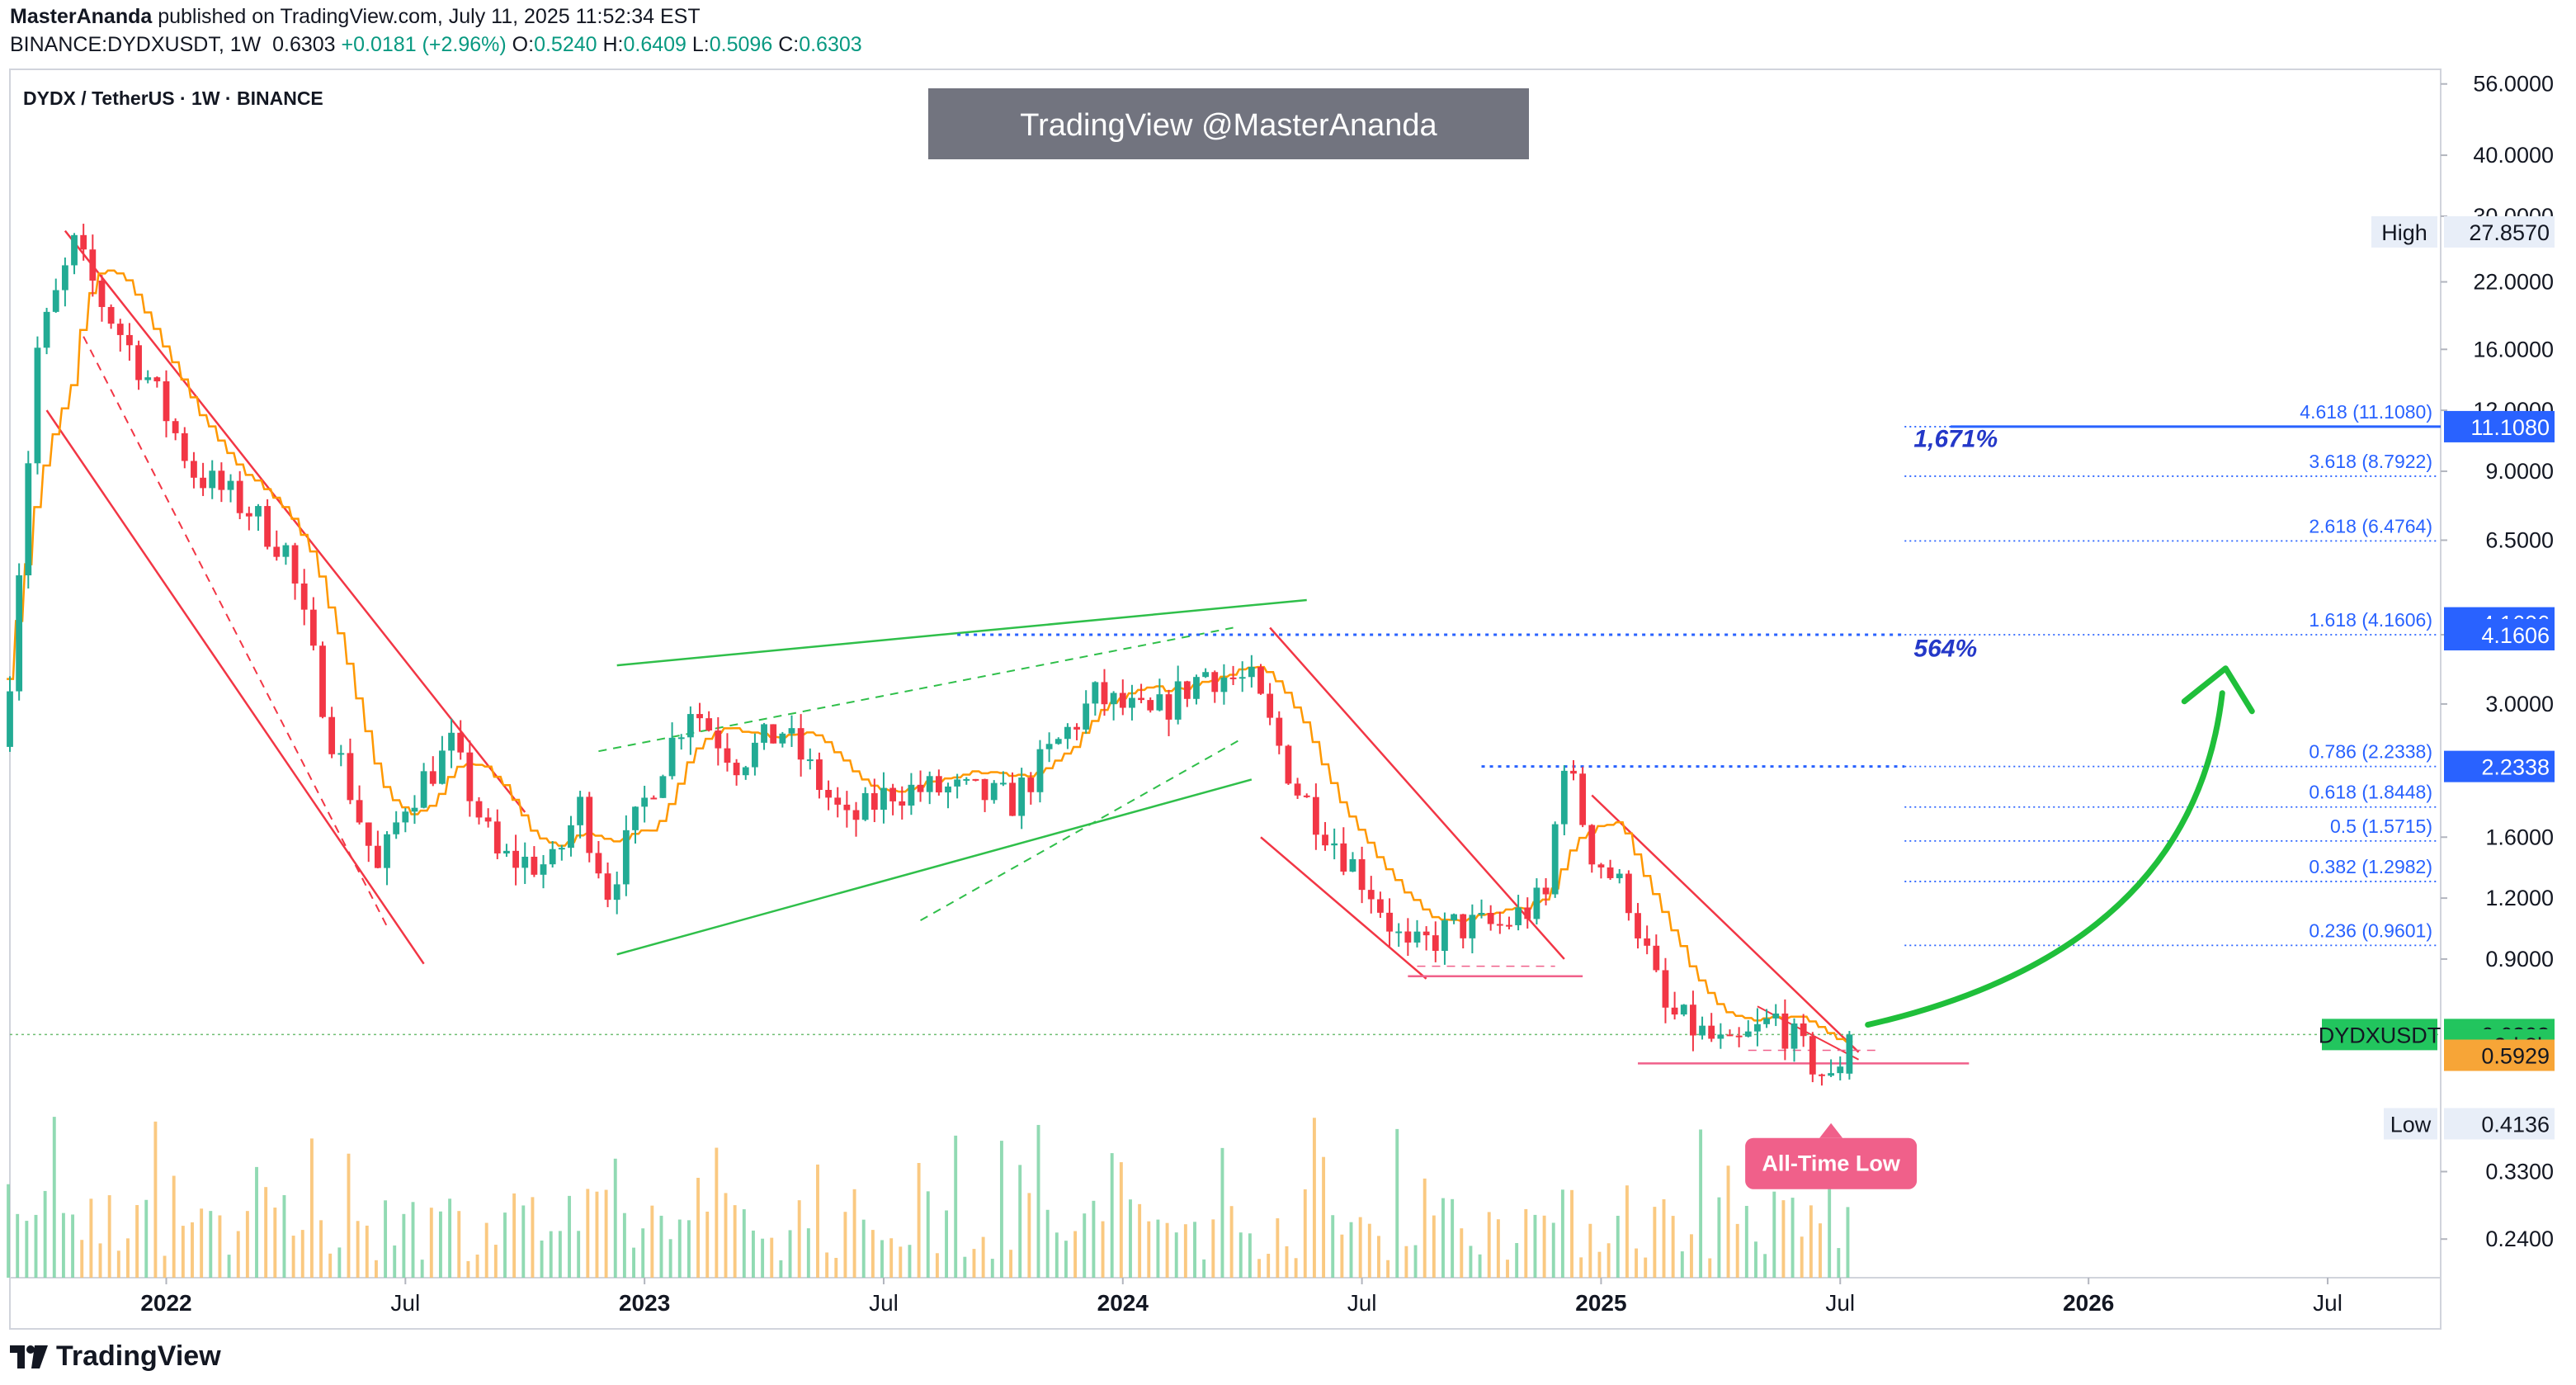 The height and width of the screenshot is (1385, 2576). Describe the element at coordinates (2515, 1056) in the screenshot. I see `axis-price-value: 0.5929` at that location.